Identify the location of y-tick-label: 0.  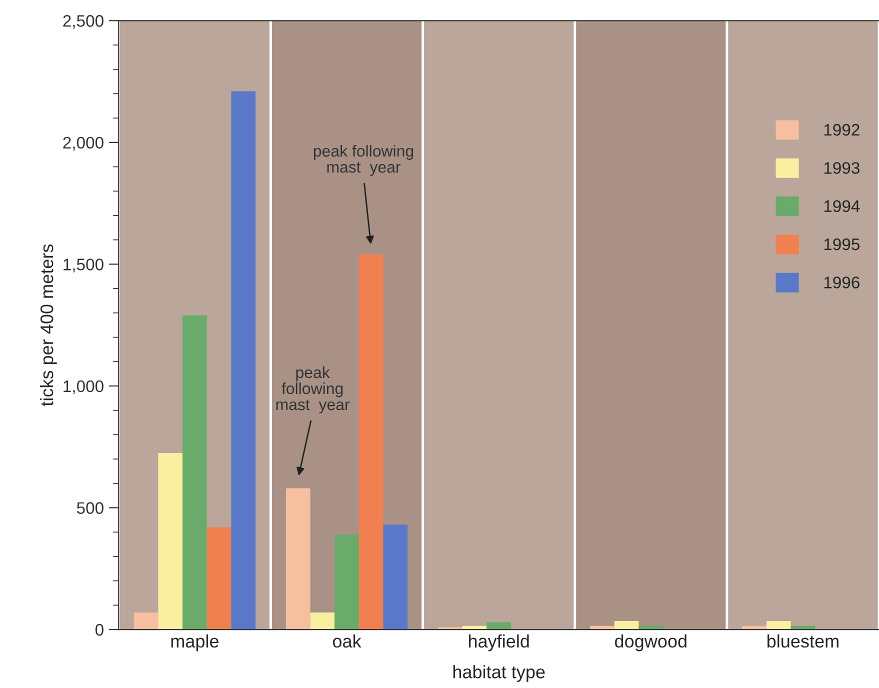
(99, 630).